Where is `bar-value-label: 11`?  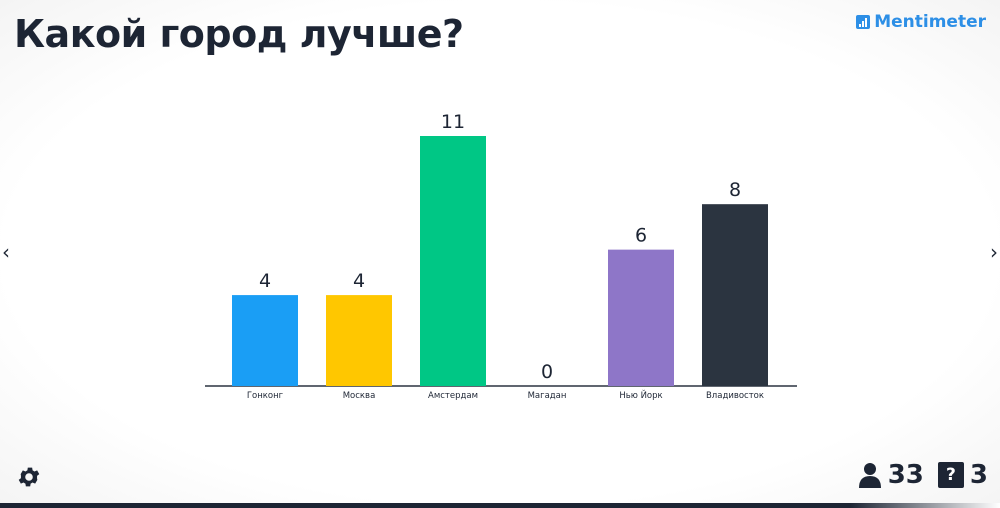
bar-value-label: 11 is located at coordinates (453, 122).